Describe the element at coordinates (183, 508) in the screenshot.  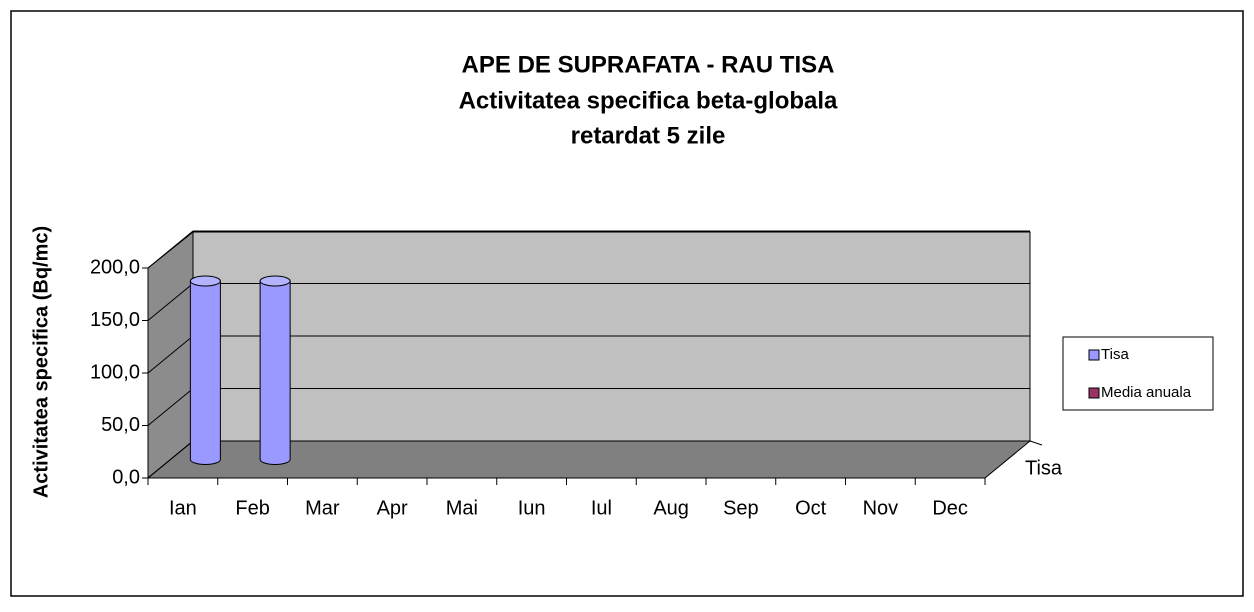
I see `x-tick-label: Ian` at that location.